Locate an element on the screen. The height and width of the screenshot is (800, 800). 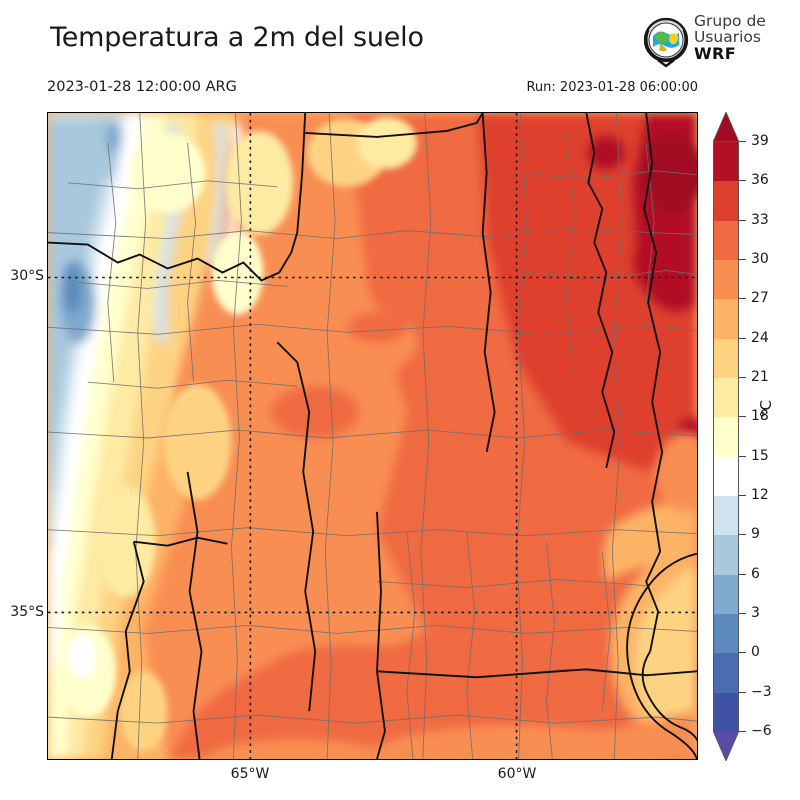
colorbar-tick-label: 0 is located at coordinates (755, 652).